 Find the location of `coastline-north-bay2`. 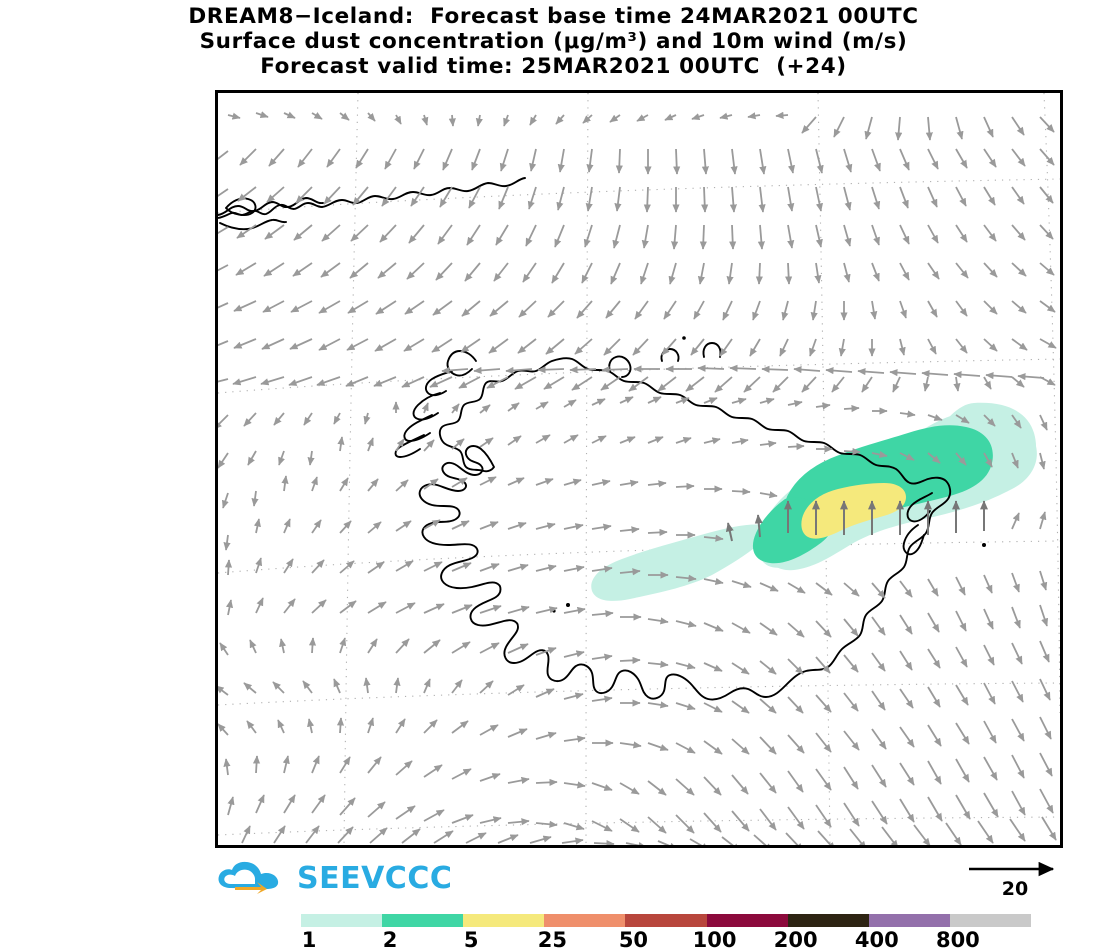

coastline-north-bay2 is located at coordinates (670, 355).